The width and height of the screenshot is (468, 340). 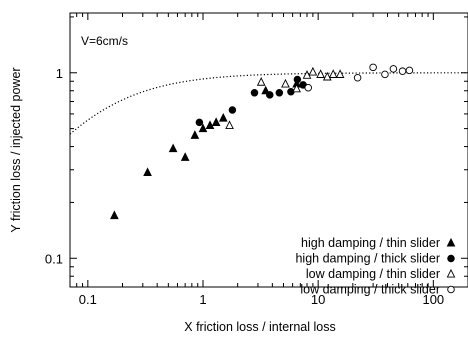 I want to click on legend-label: low damping / thin slider, so click(x=373, y=274).